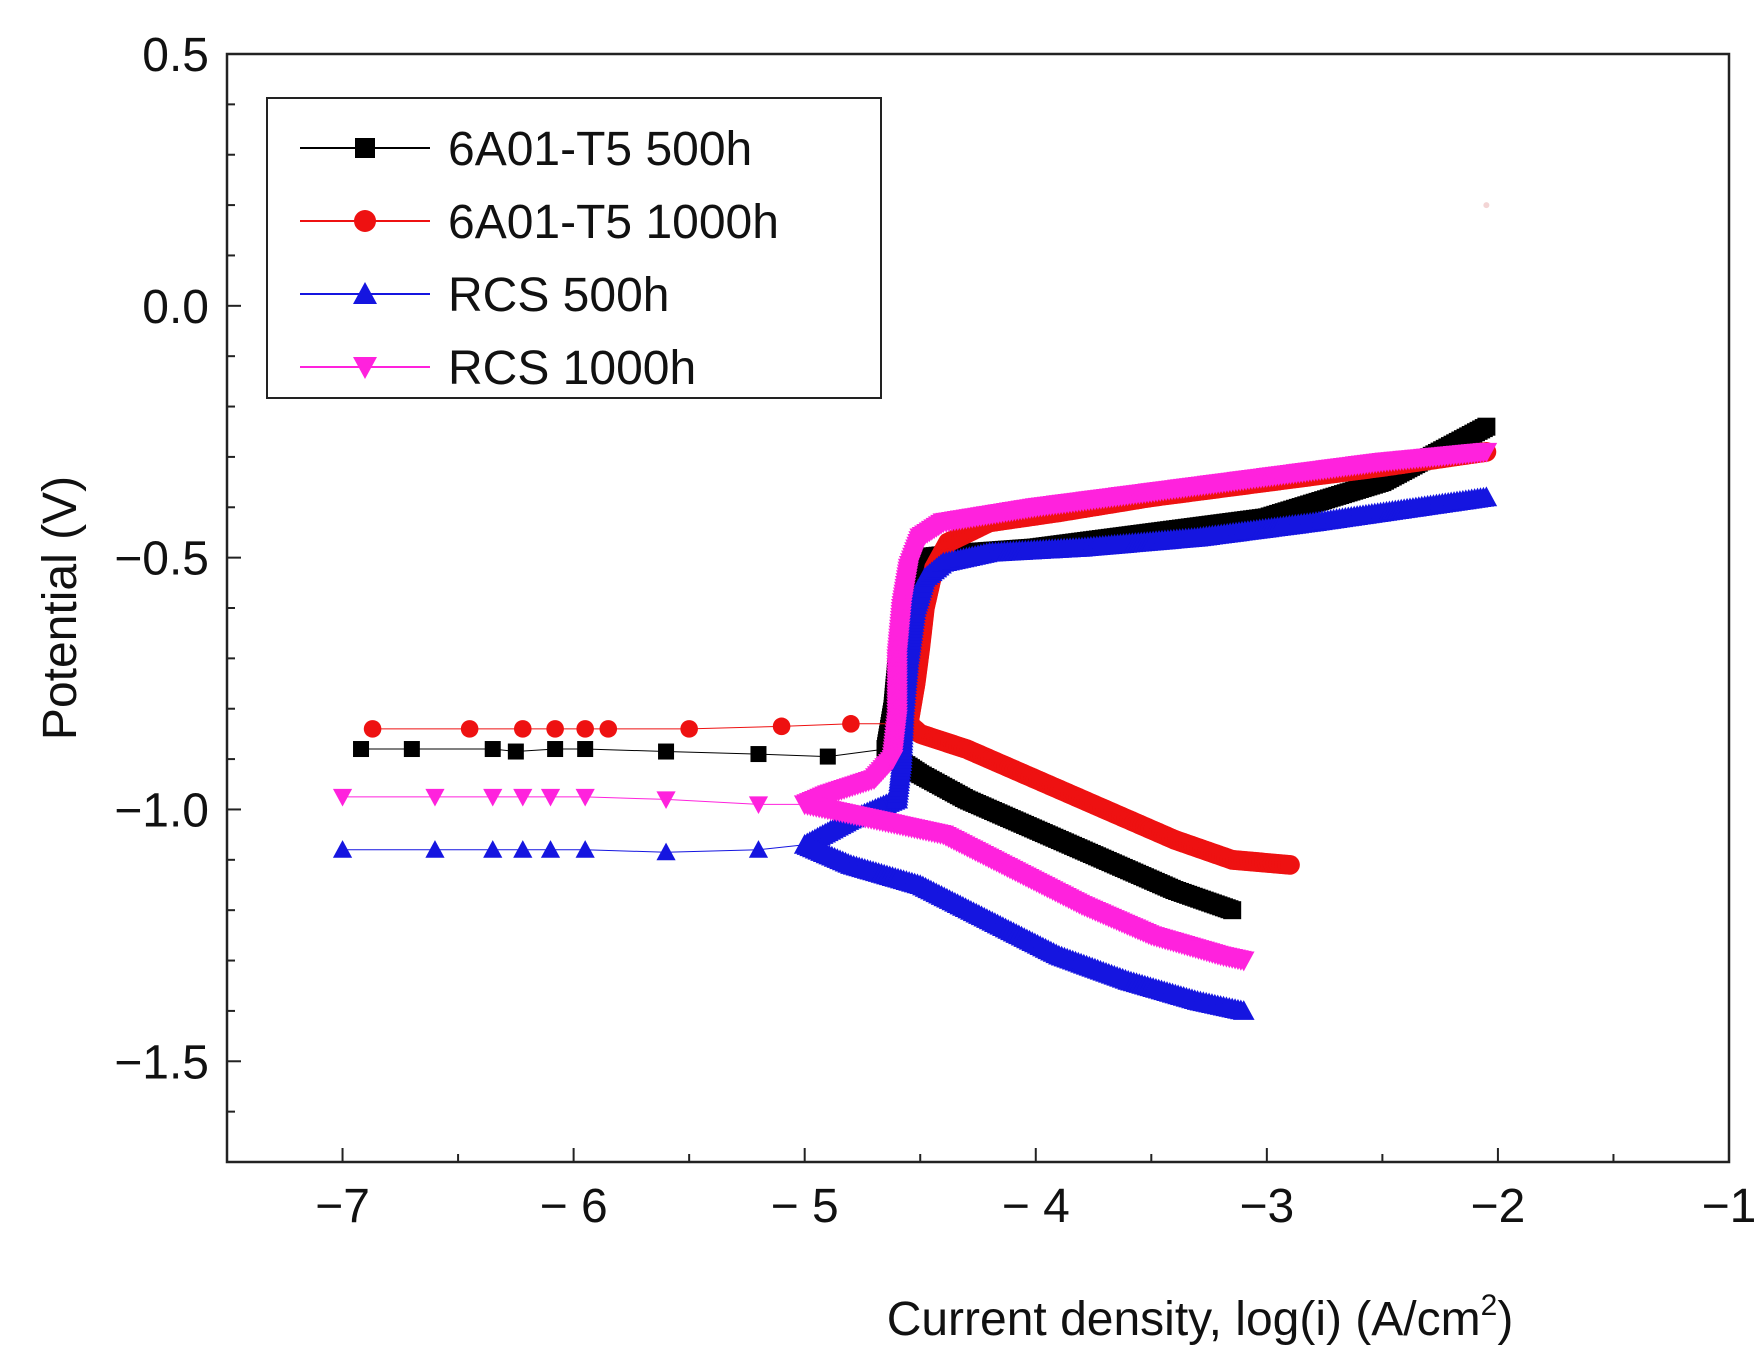 This screenshot has height=1371, width=1757. What do you see at coordinates (1729, 1206) in the screenshot?
I see `x-tick-label: −1` at bounding box center [1729, 1206].